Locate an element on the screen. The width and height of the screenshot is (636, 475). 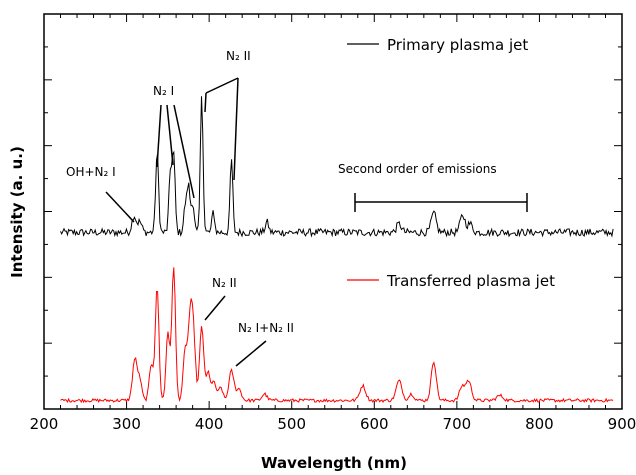
annotation-oh-n2: OH+N₂ I is located at coordinates (91, 172).